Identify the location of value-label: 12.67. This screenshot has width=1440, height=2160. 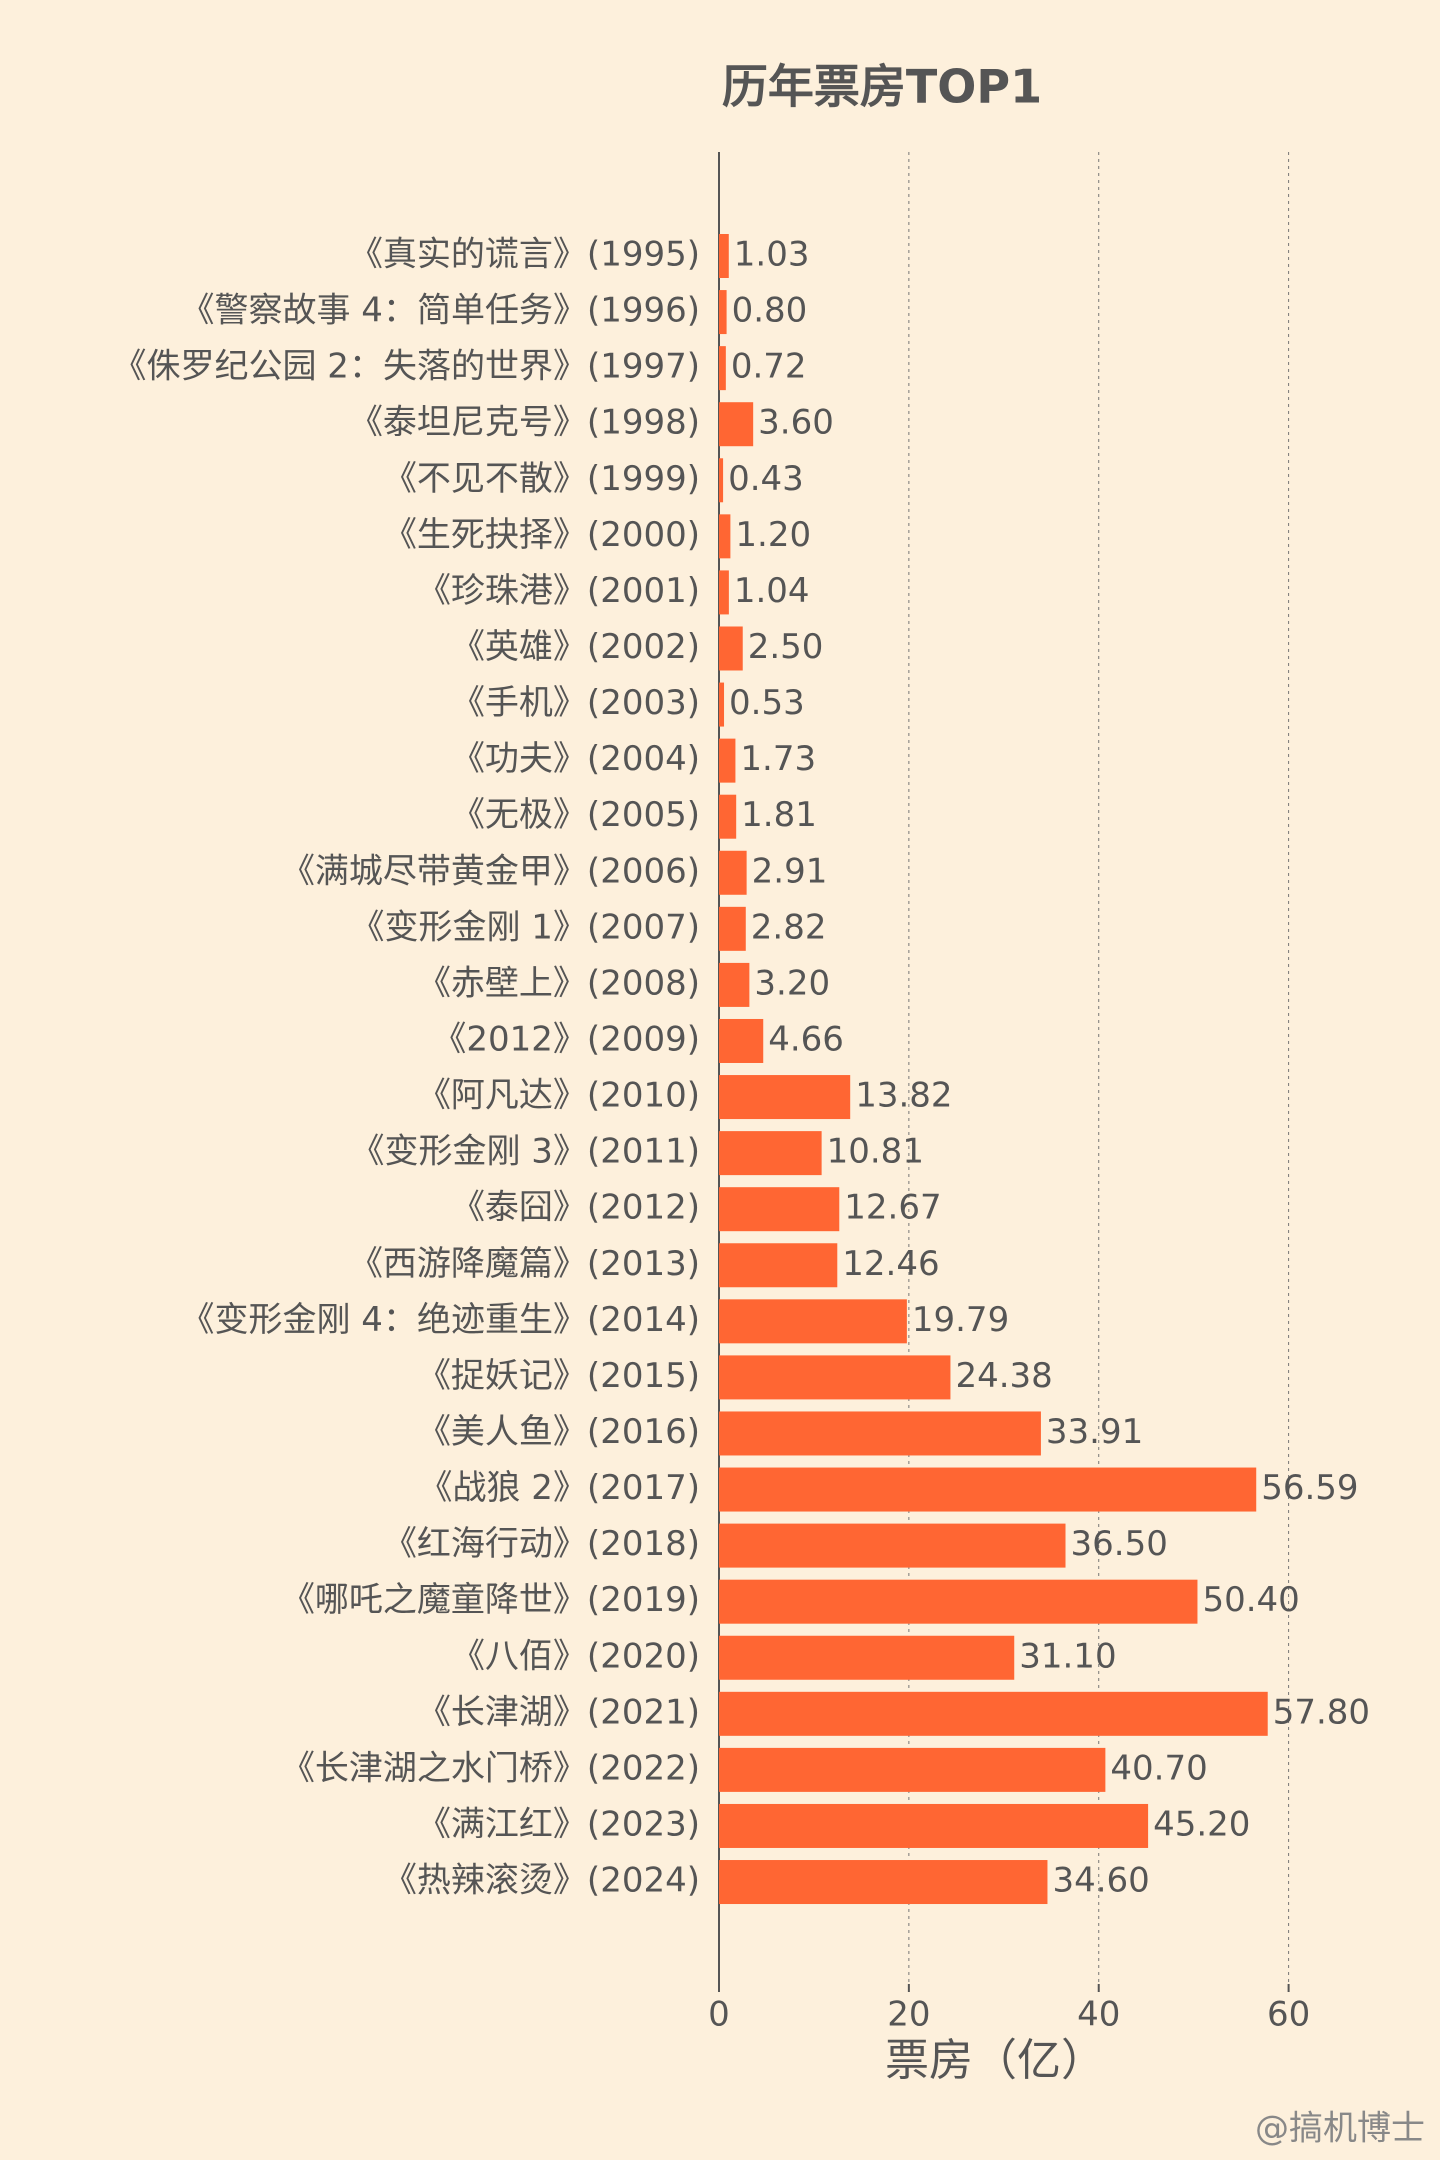
(892, 1208).